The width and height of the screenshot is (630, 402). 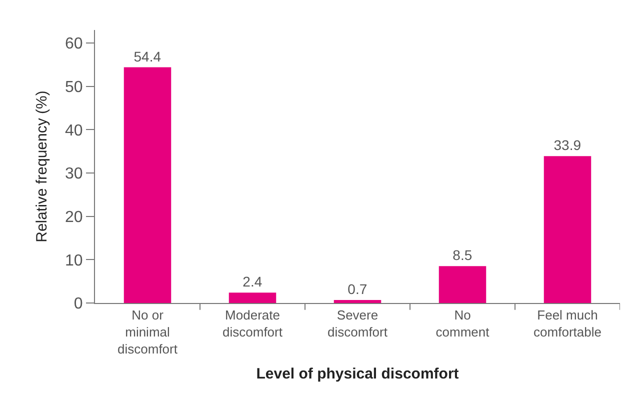 I want to click on data-label: 2.4, so click(x=252, y=282).